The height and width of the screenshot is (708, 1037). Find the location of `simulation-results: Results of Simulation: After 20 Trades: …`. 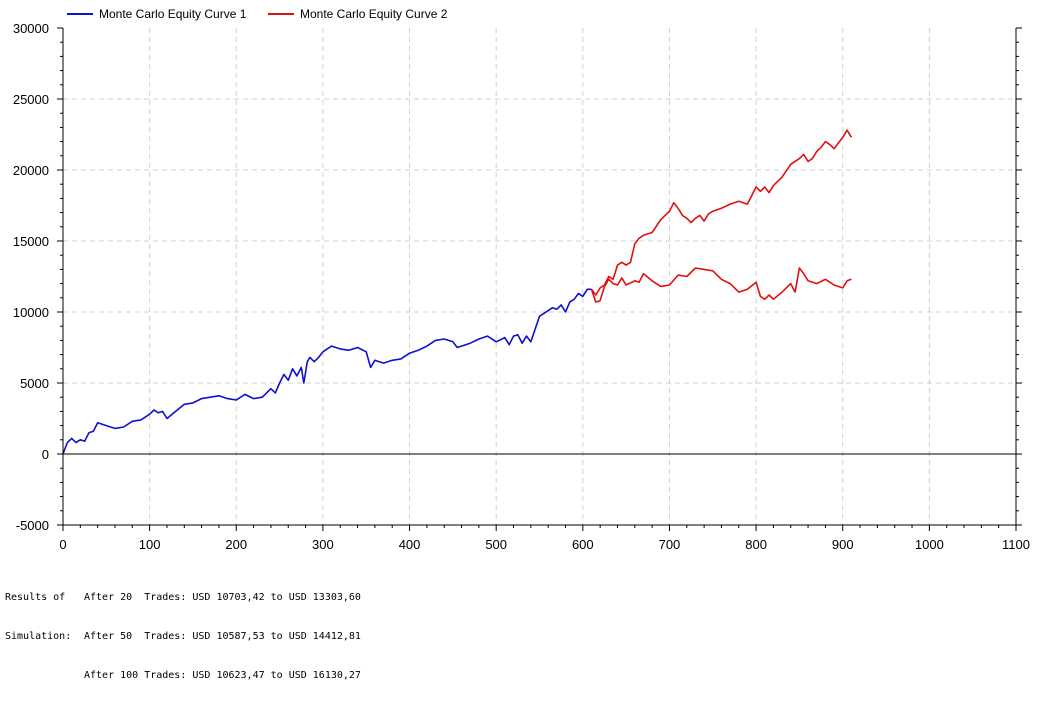

simulation-results: Results of Simulation: After 20 Trades: … is located at coordinates (183, 623).